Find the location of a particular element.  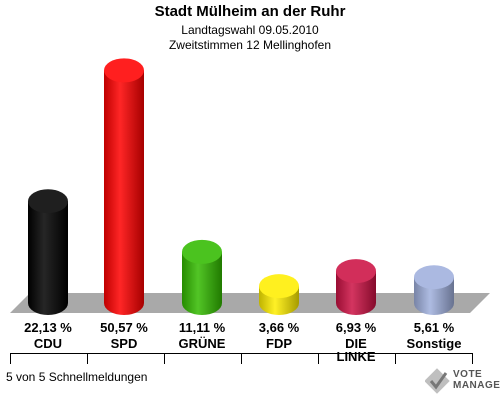

logo-line1: VOTE is located at coordinates (468, 374).